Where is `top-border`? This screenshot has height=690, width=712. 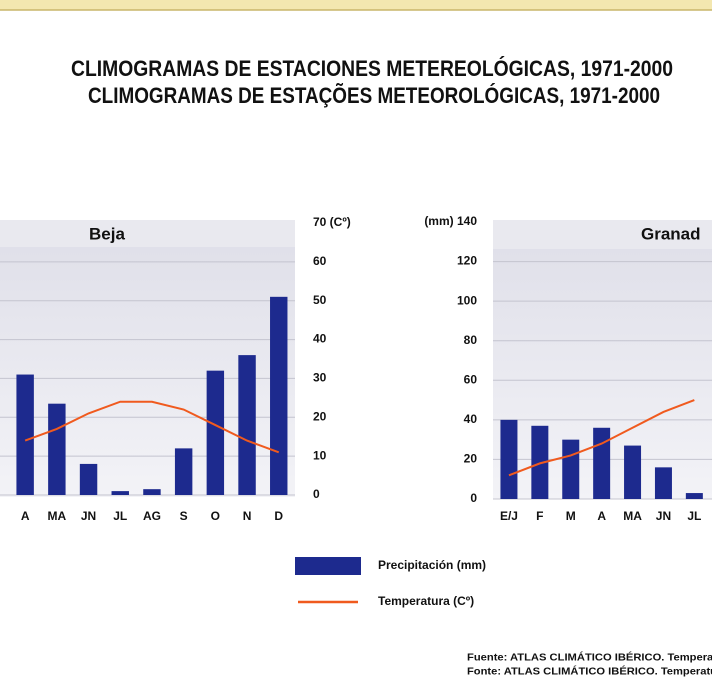 top-border is located at coordinates (356, 5).